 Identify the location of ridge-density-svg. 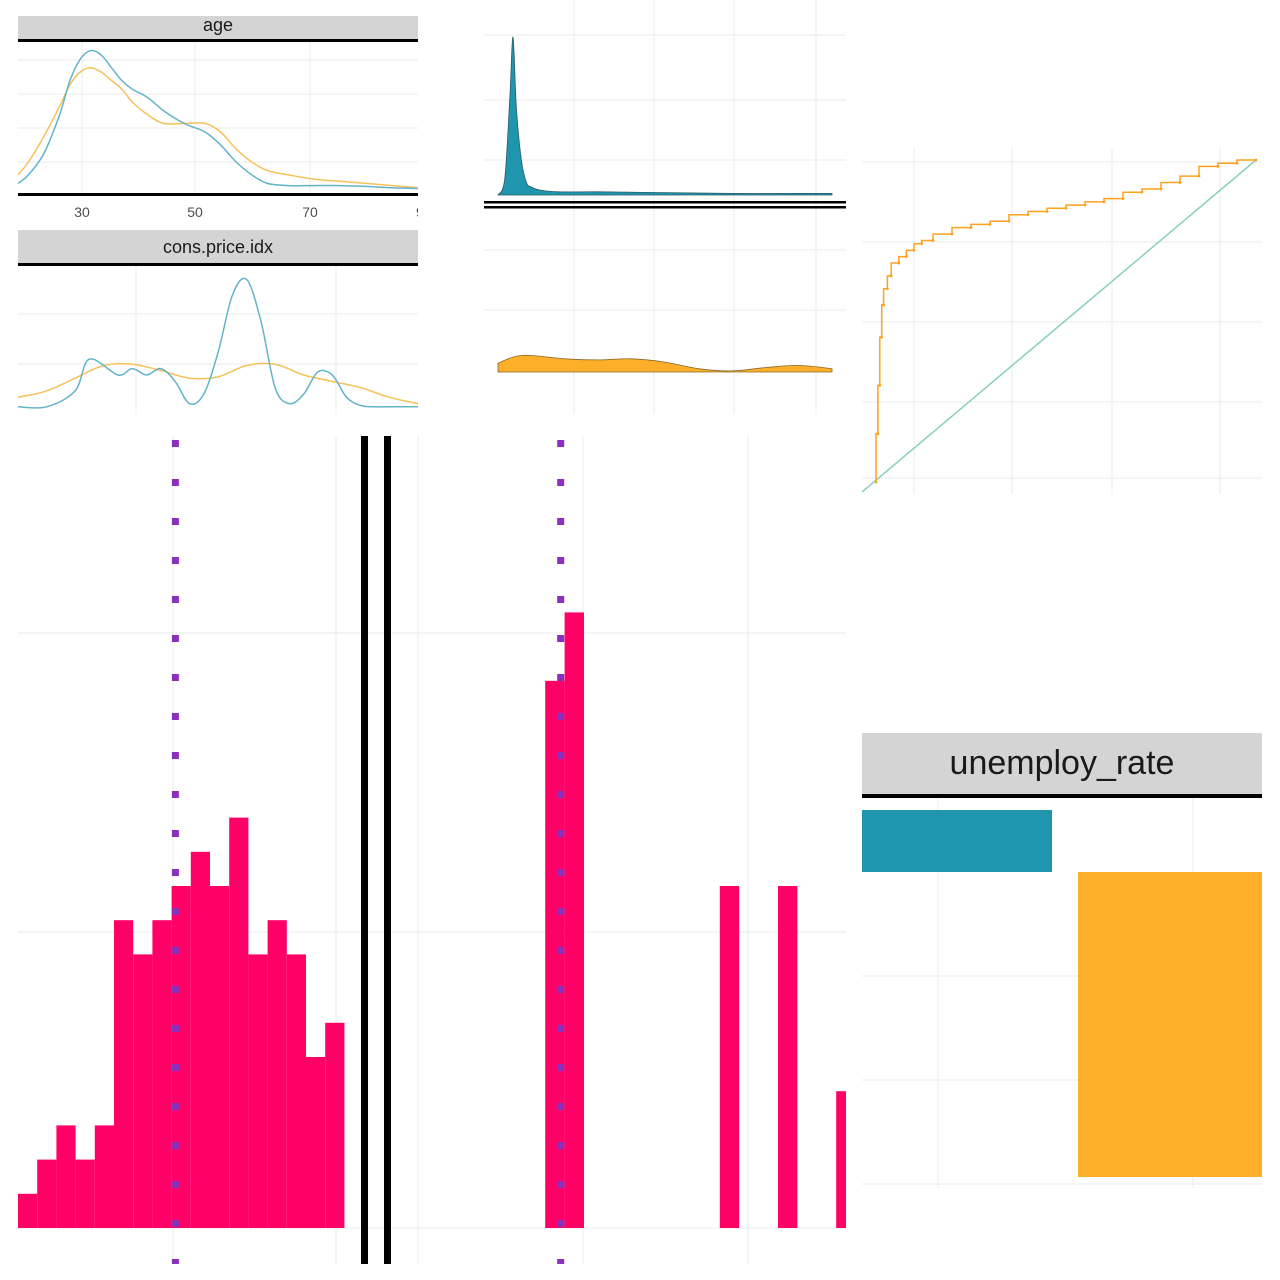
(665, 207).